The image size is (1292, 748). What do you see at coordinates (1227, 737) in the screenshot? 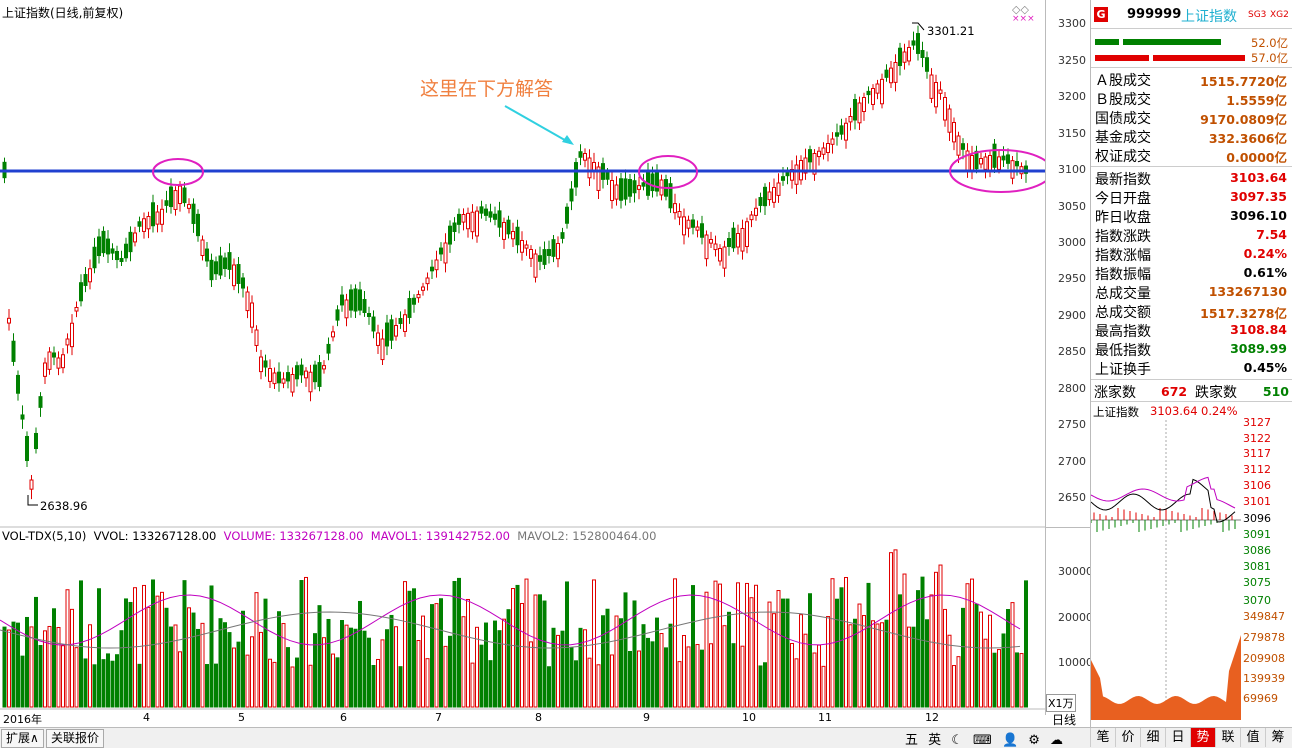
I see `panel-tab-link: 联` at bounding box center [1227, 737].